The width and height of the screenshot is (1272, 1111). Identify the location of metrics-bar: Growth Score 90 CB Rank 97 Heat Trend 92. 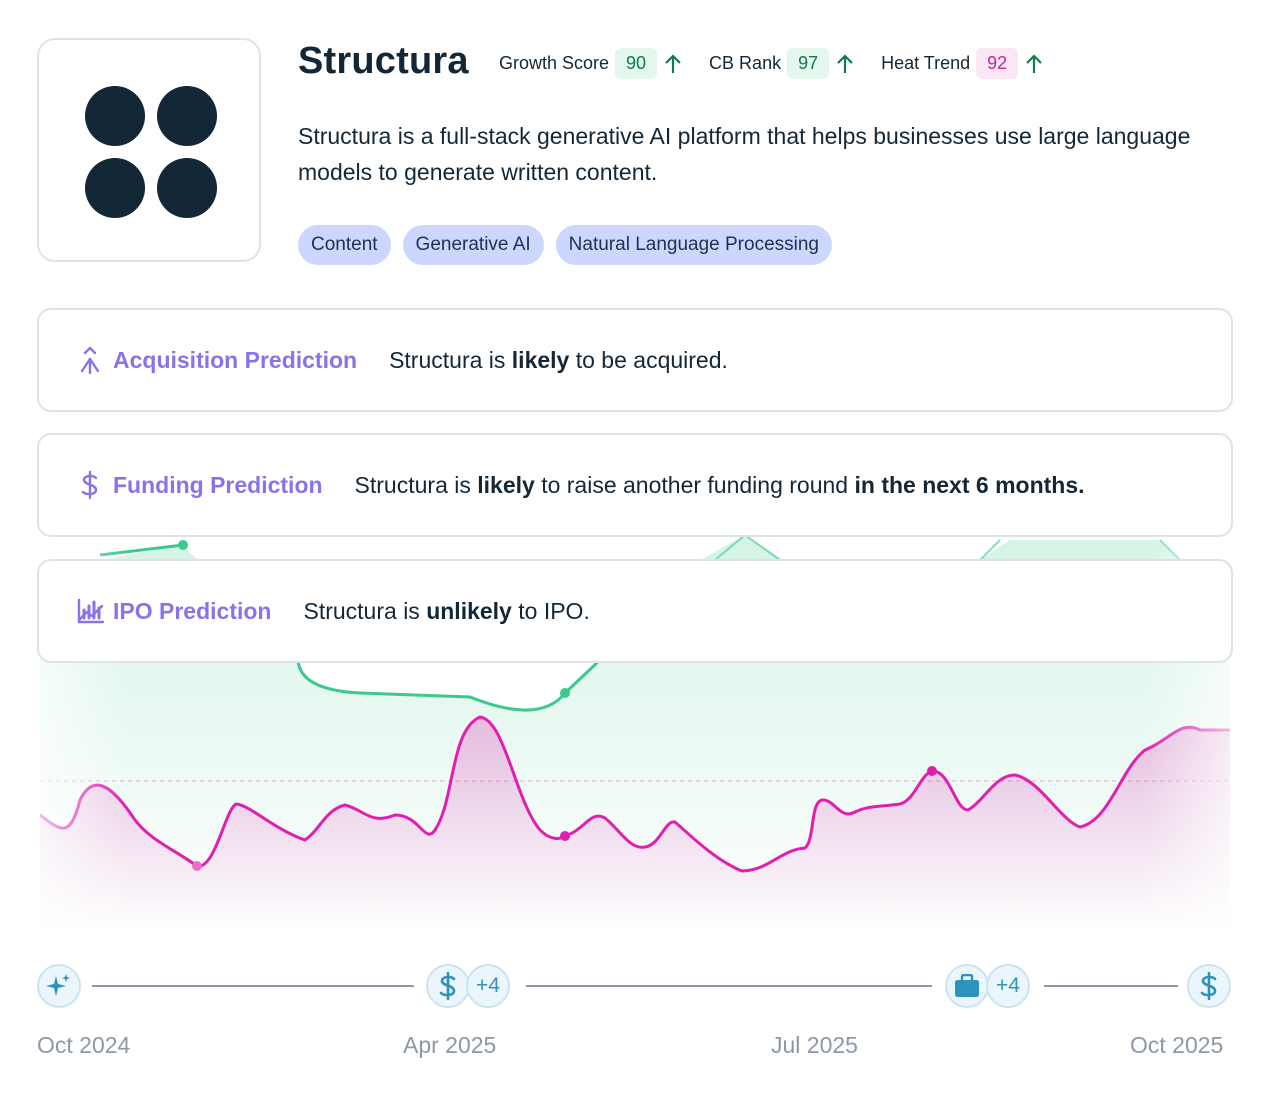
(784, 63).